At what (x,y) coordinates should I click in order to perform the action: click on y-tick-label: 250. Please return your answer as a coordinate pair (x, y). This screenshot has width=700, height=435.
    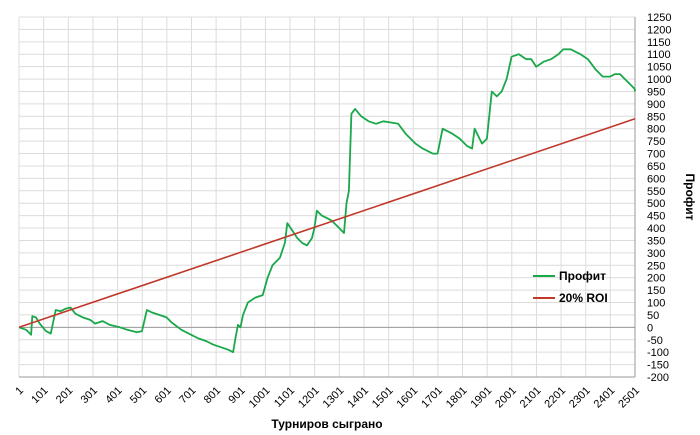
    Looking at the image, I should click on (656, 266).